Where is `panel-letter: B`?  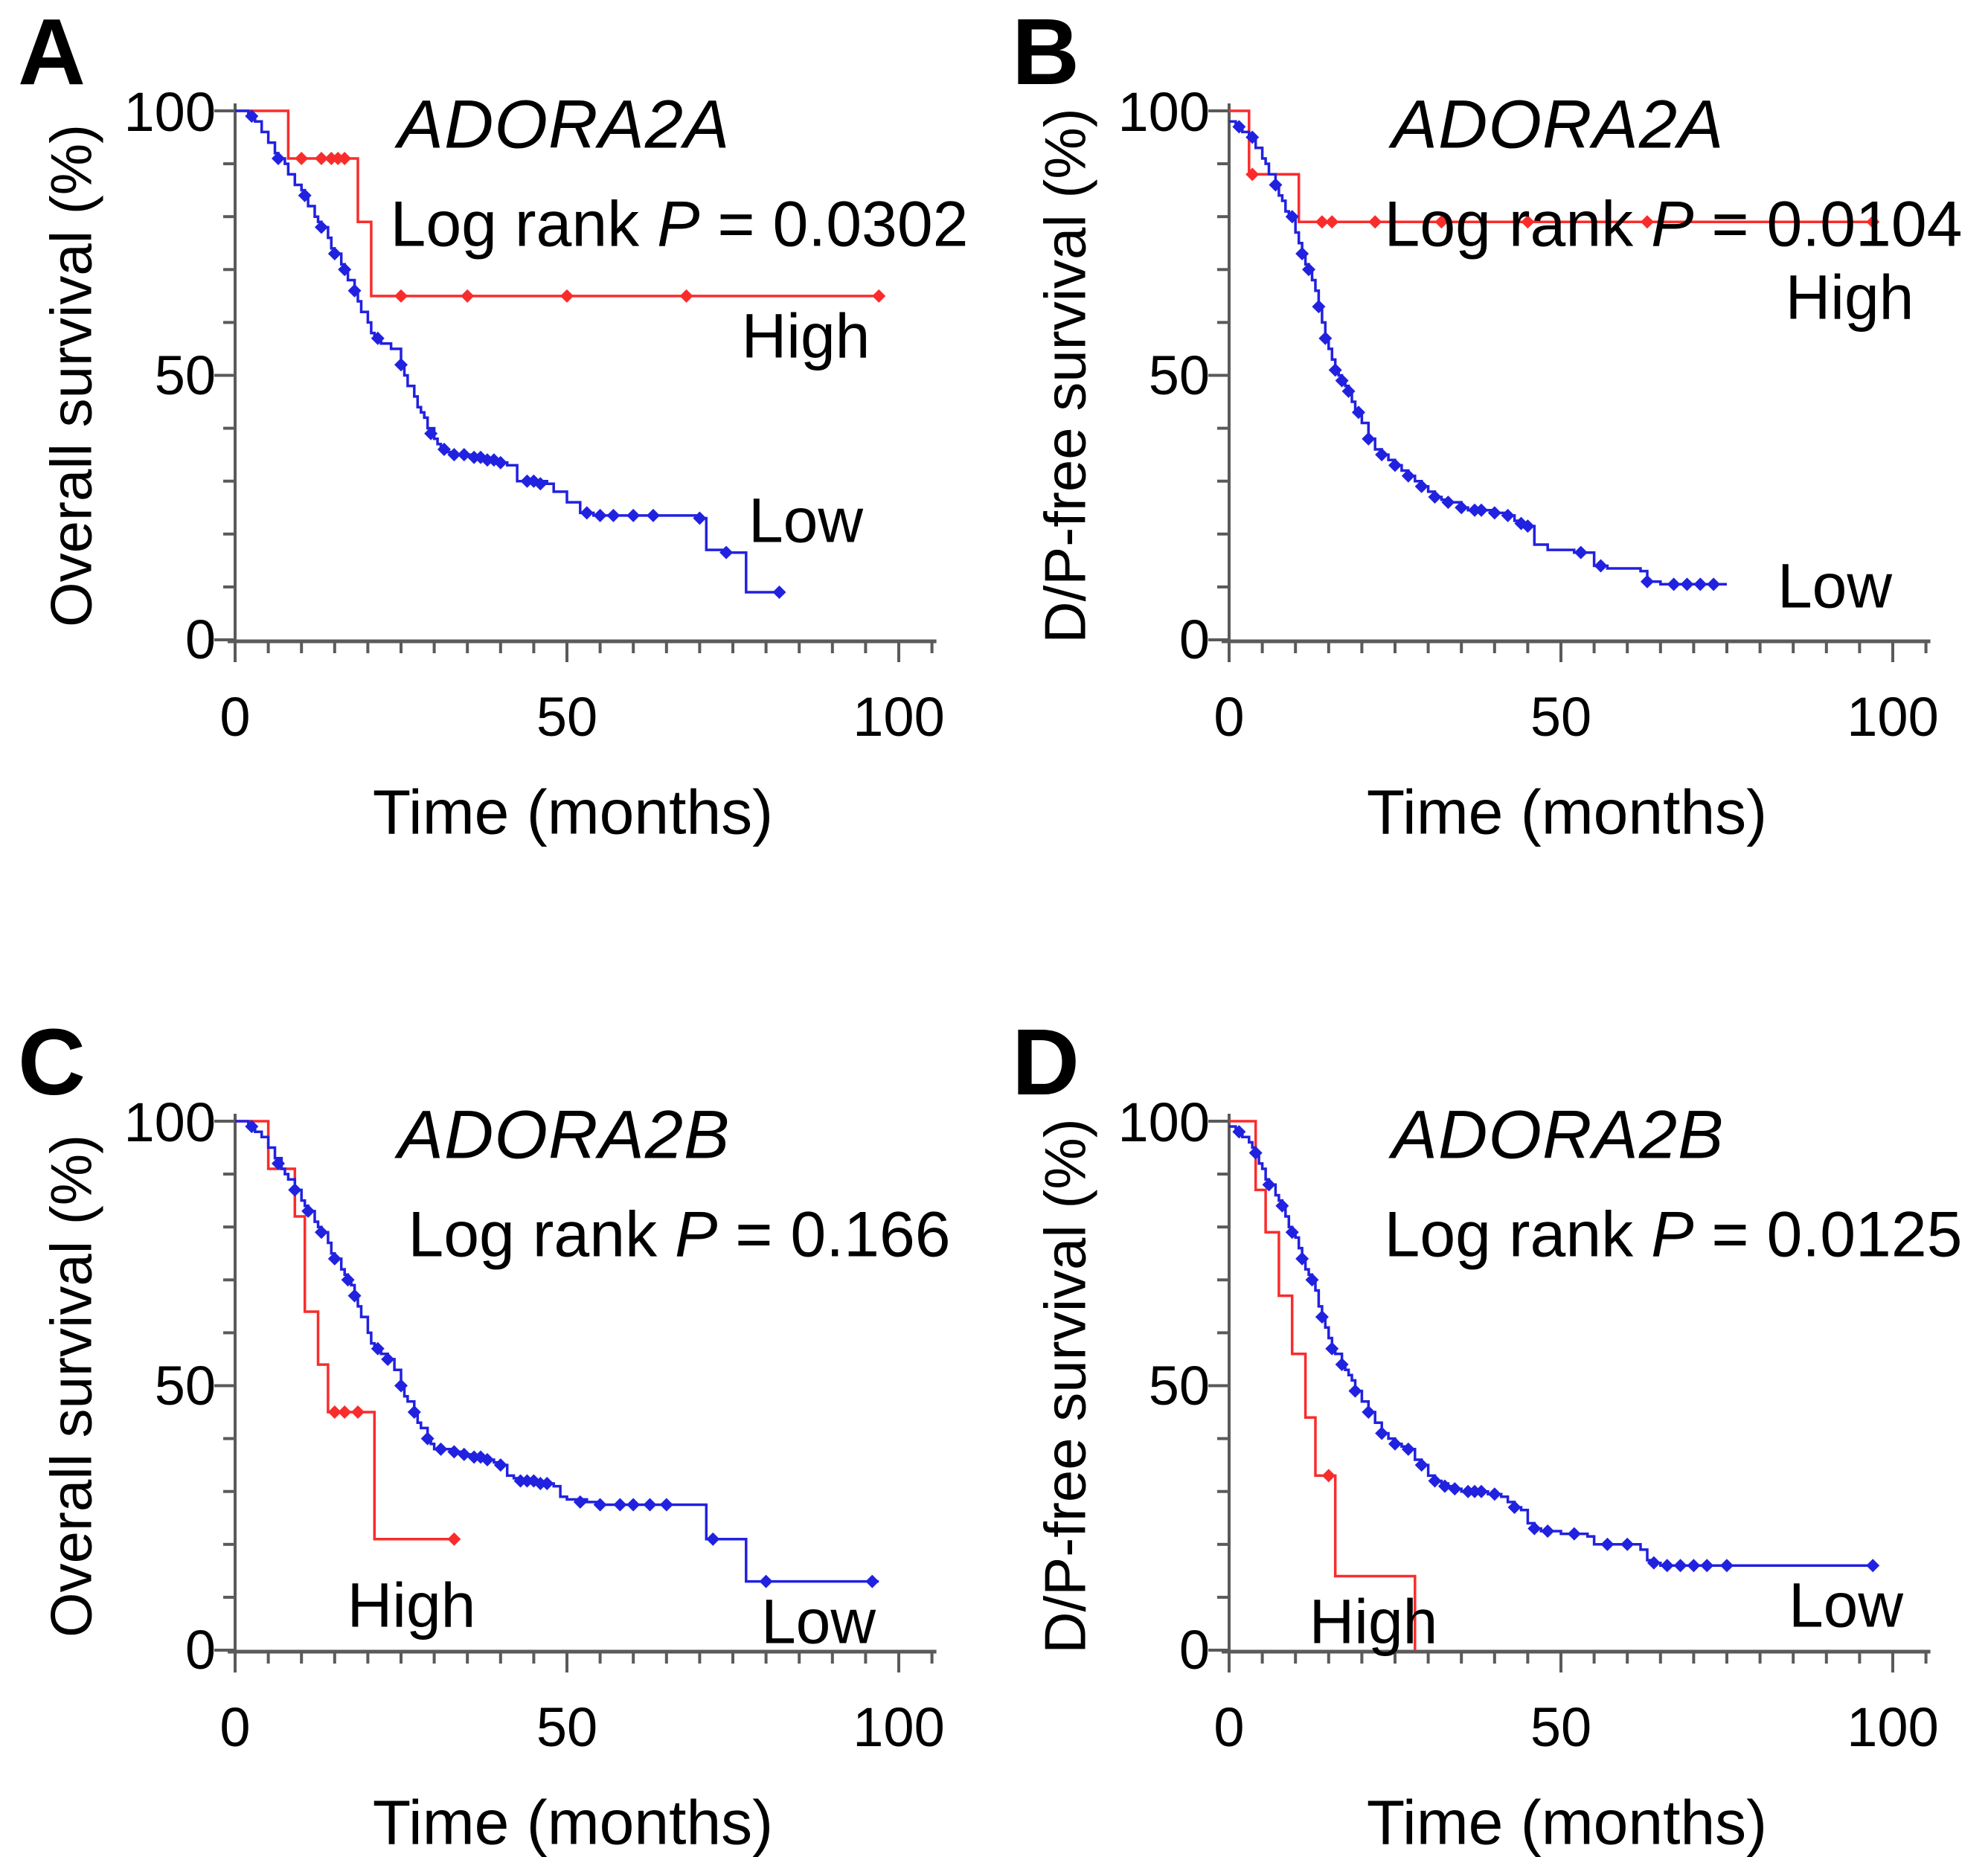
panel-letter: B is located at coordinates (1046, 52).